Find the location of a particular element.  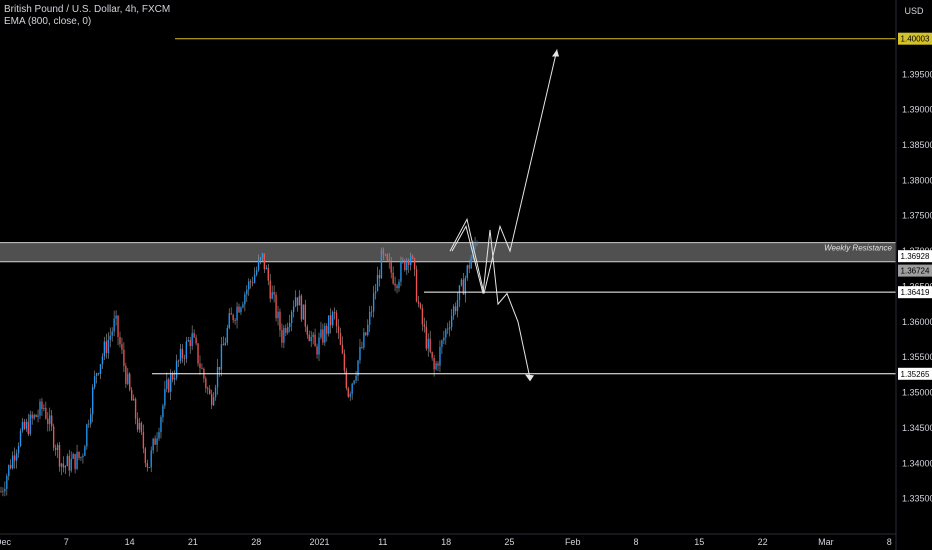

price-tick-label: 1.34500 is located at coordinates (917, 428).